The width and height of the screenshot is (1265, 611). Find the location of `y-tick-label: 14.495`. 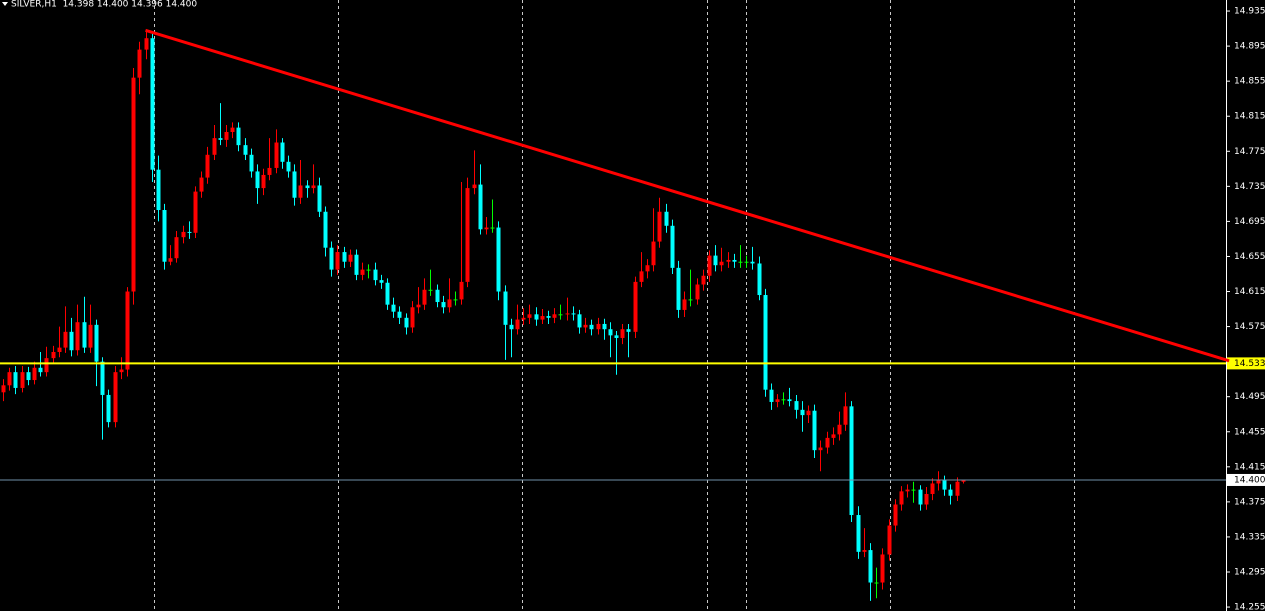

y-tick-label: 14.495 is located at coordinates (1249, 397).